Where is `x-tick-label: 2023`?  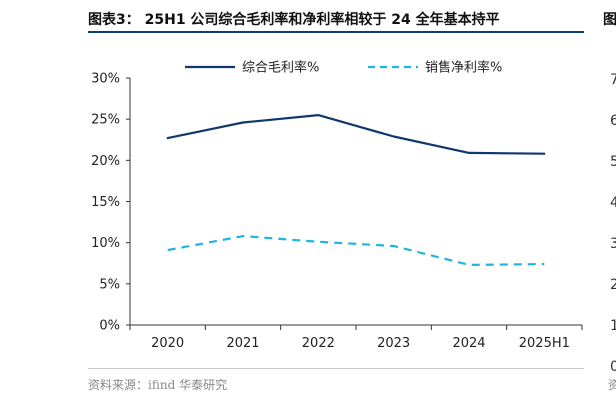
x-tick-label: 2023 is located at coordinates (393, 343).